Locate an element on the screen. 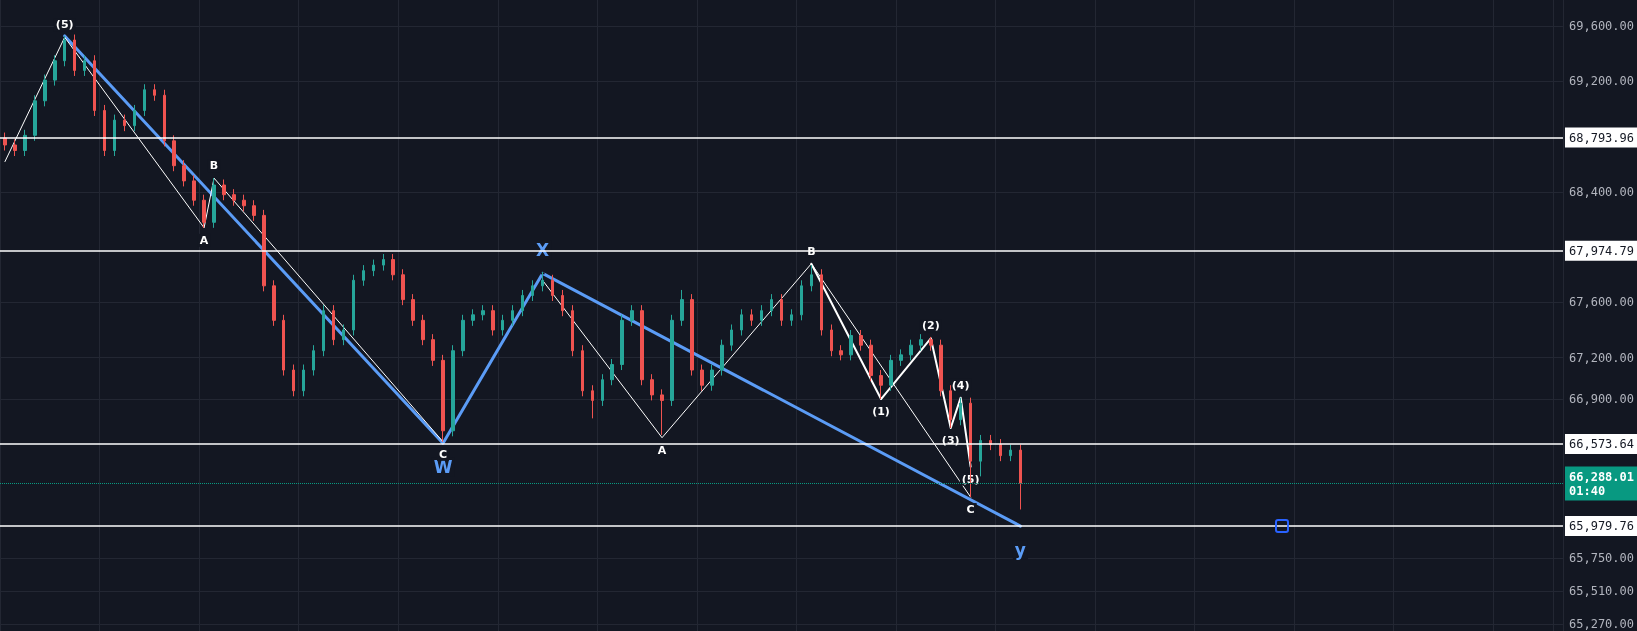  annotation: (5) is located at coordinates (64, 25).